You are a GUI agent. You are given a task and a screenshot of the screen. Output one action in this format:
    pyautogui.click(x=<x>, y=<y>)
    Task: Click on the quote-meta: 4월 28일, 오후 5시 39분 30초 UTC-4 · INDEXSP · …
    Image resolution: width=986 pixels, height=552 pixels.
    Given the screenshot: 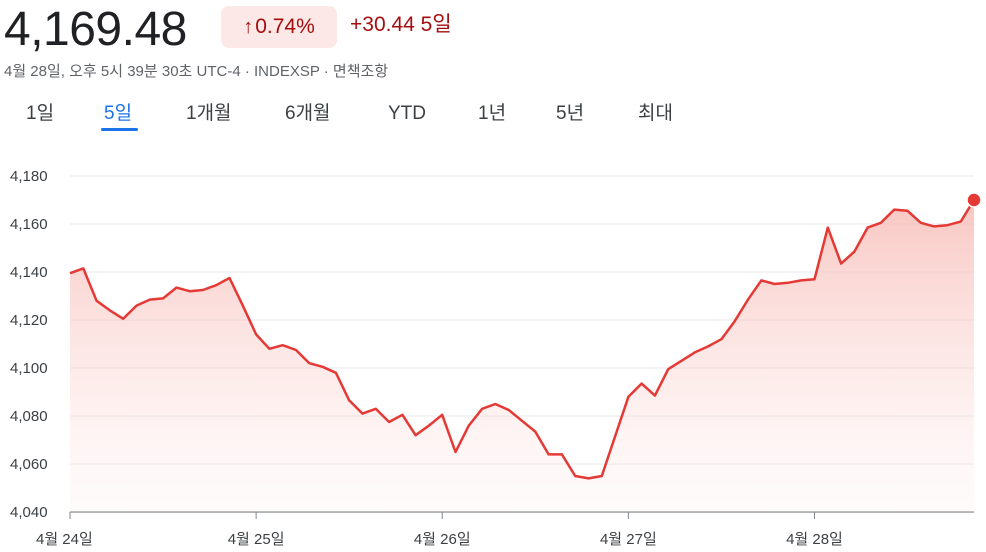 What is the action you would take?
    pyautogui.click(x=196, y=71)
    